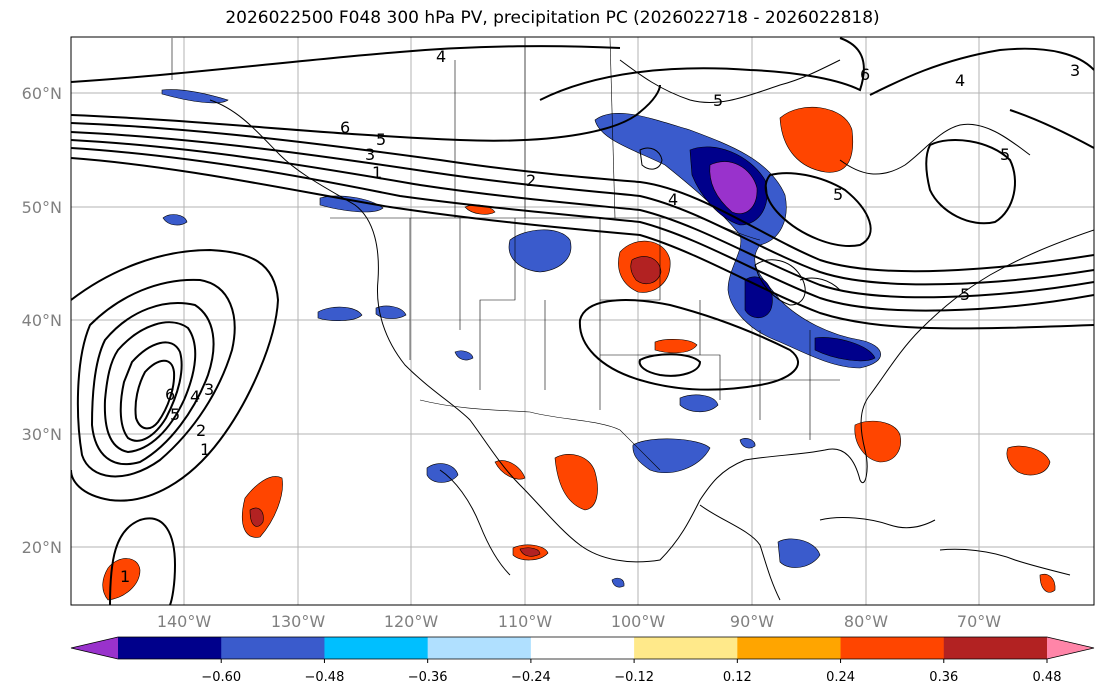 The height and width of the screenshot is (698, 1105). I want to click on lon-label: 80°W, so click(866, 621).